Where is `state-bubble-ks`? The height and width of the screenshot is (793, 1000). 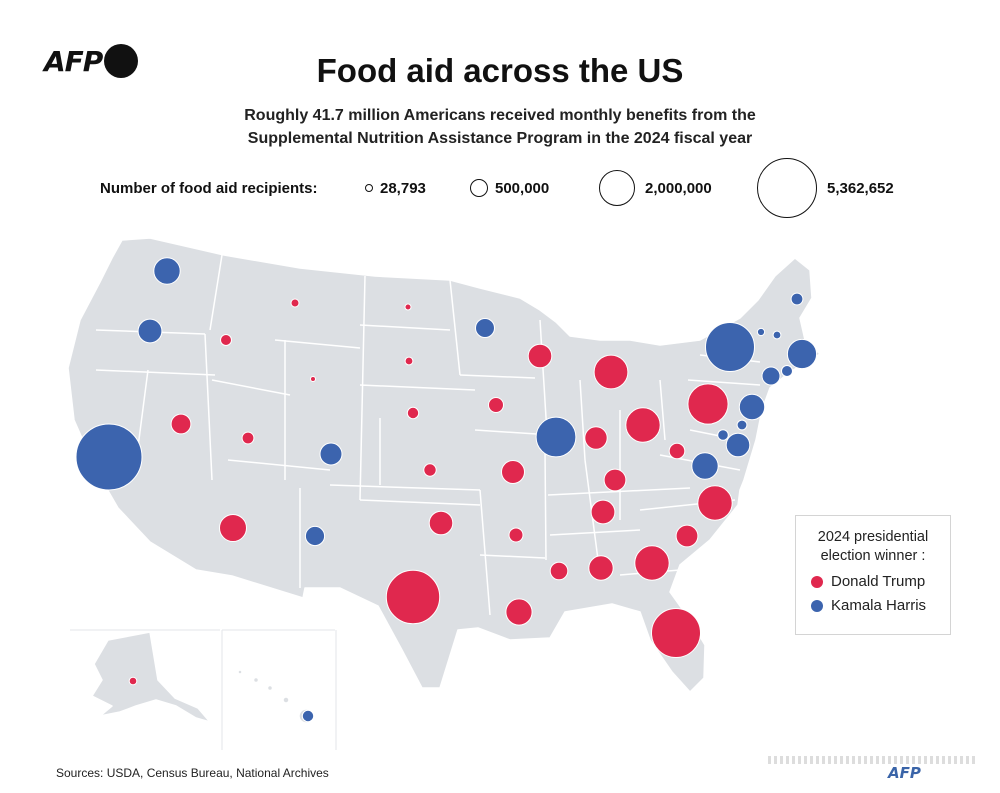
state-bubble-ks is located at coordinates (430, 470).